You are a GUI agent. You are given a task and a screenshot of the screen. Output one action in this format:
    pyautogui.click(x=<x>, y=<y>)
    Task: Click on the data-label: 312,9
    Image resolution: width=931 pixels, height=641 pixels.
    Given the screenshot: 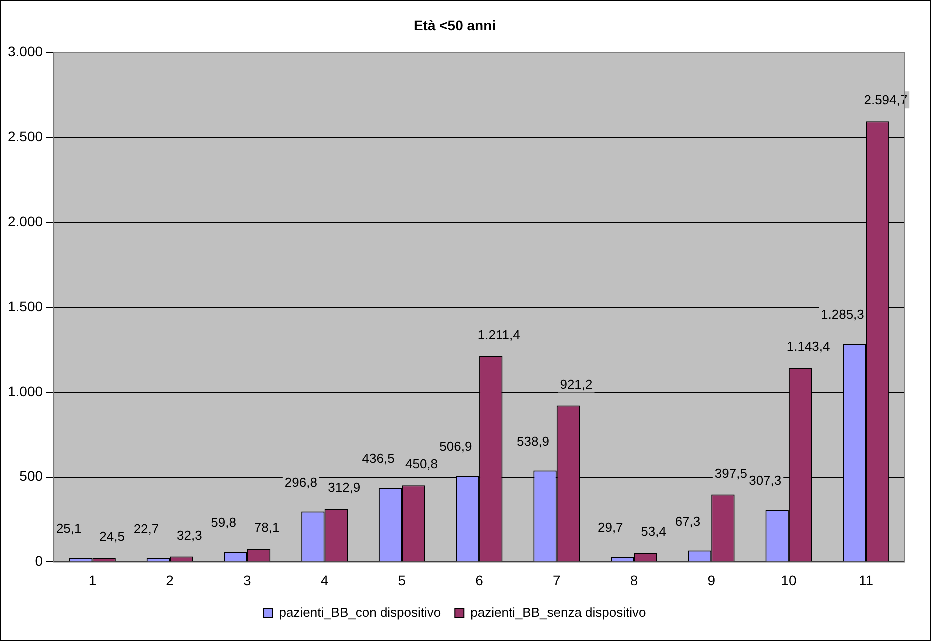 What is the action you would take?
    pyautogui.click(x=344, y=488)
    